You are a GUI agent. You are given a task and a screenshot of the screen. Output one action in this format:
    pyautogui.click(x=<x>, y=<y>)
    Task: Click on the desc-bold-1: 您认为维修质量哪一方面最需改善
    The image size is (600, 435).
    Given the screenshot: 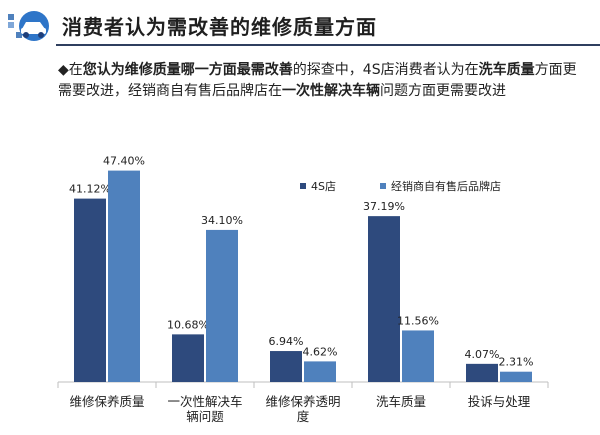 What is the action you would take?
    pyautogui.click(x=187, y=70)
    